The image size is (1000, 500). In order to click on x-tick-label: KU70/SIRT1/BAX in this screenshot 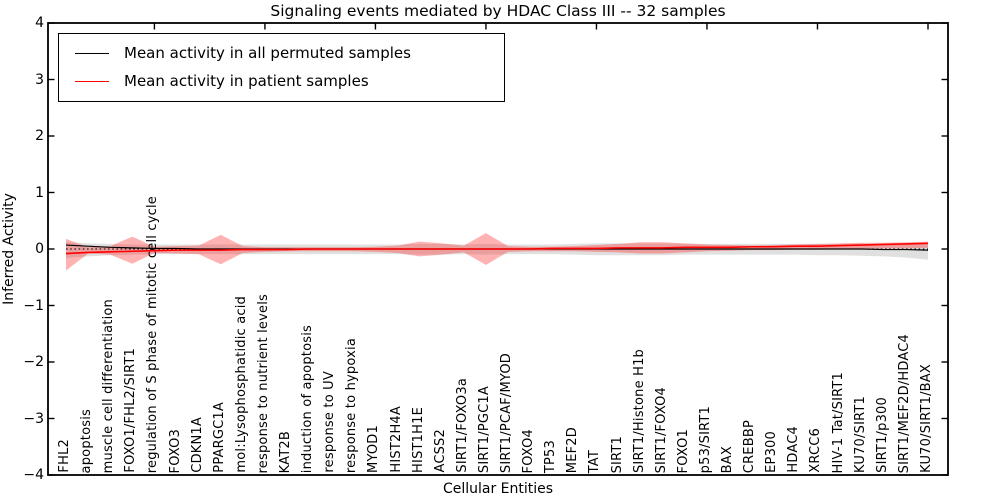, I will do `click(926, 418)`.